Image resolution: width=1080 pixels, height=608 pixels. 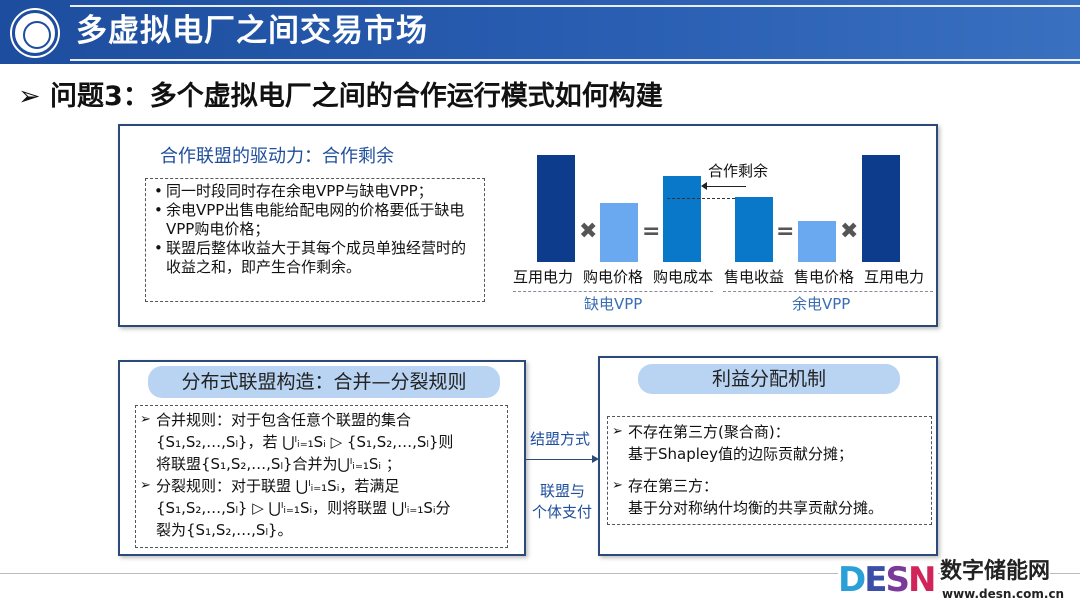 I want to click on university-seal-logo, so click(x=35, y=33).